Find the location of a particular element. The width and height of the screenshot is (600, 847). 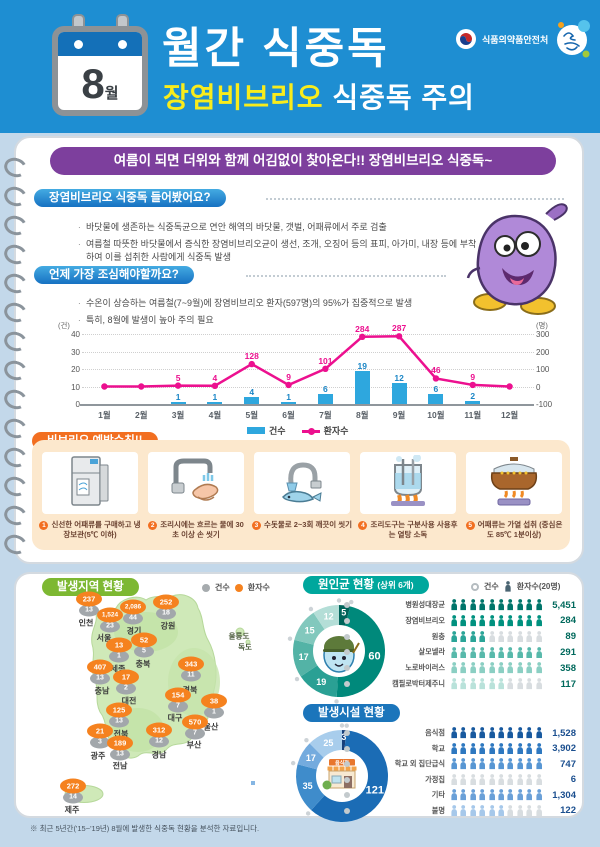

bar-4월 is located at coordinates (215, 403).